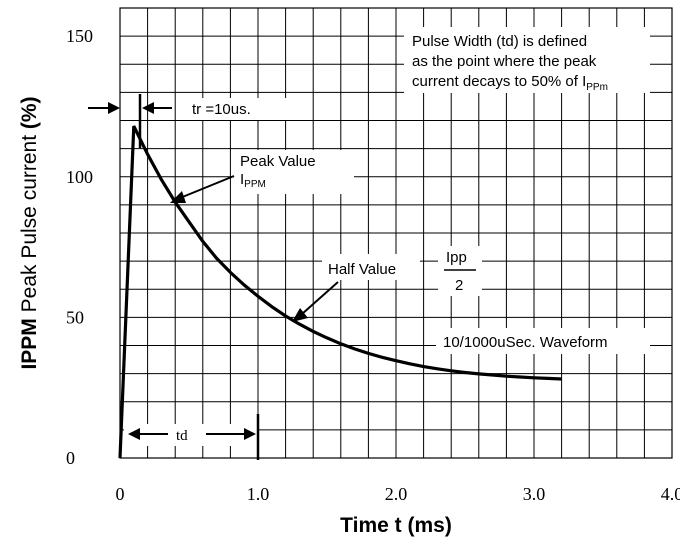 This screenshot has height=544, width=680. I want to click on tr-label: tr =10us., so click(221, 109).